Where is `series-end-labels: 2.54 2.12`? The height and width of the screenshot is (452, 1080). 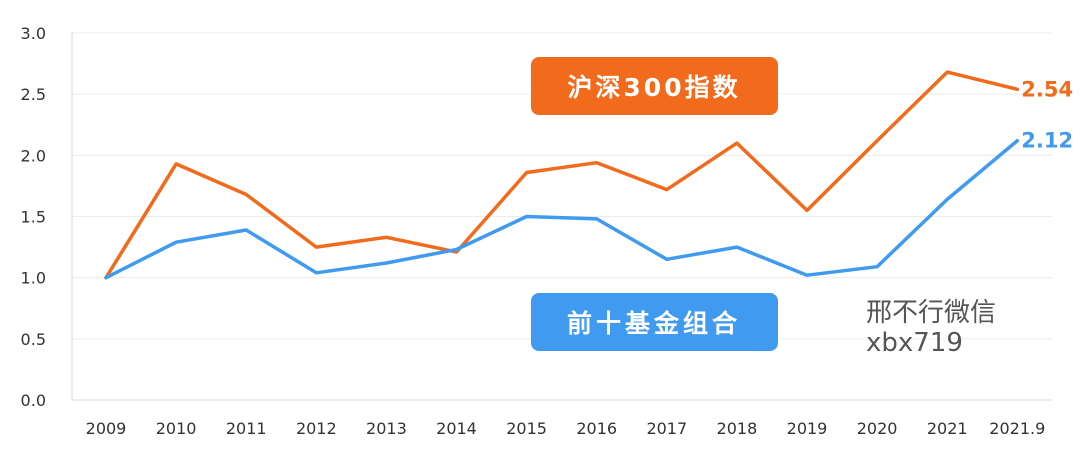
series-end-labels: 2.54 2.12 is located at coordinates (1047, 114).